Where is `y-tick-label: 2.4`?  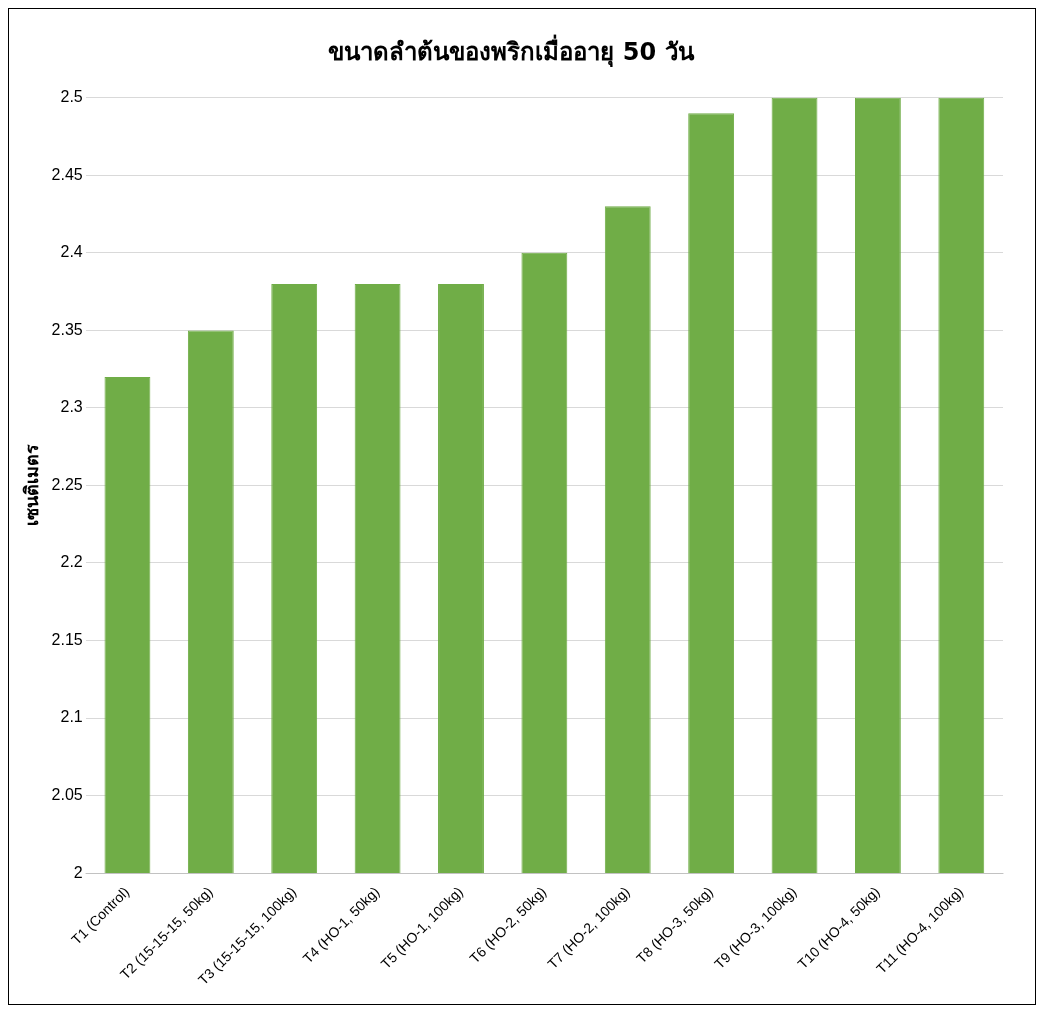
y-tick-label: 2.4 is located at coordinates (71, 252).